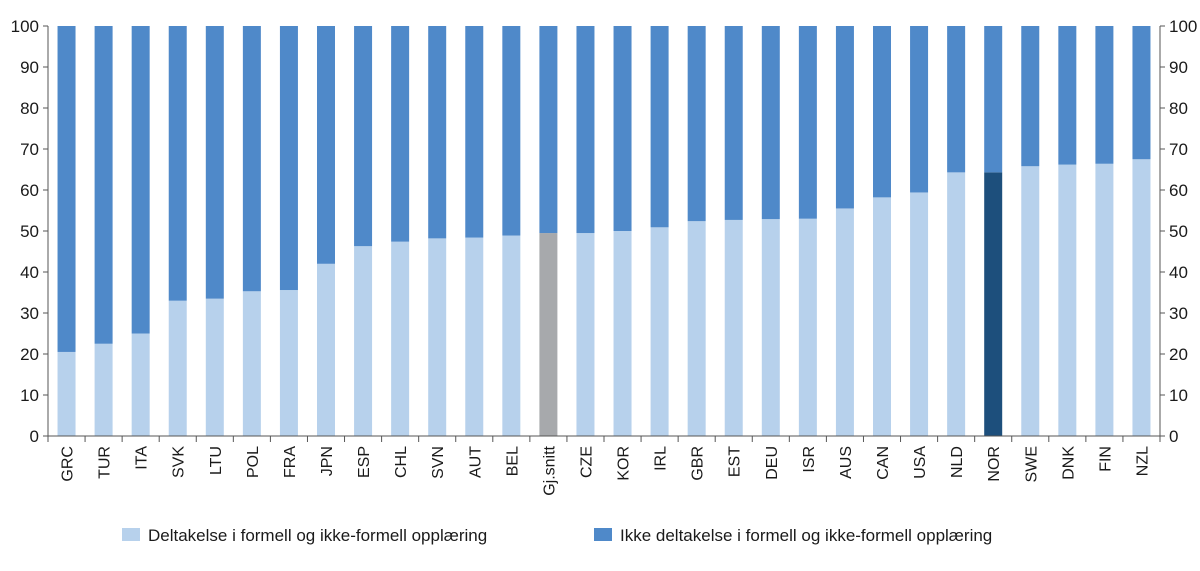 Image resolution: width=1200 pixels, height=571 pixels. I want to click on y-tick-label-right: 80, so click(1178, 108).